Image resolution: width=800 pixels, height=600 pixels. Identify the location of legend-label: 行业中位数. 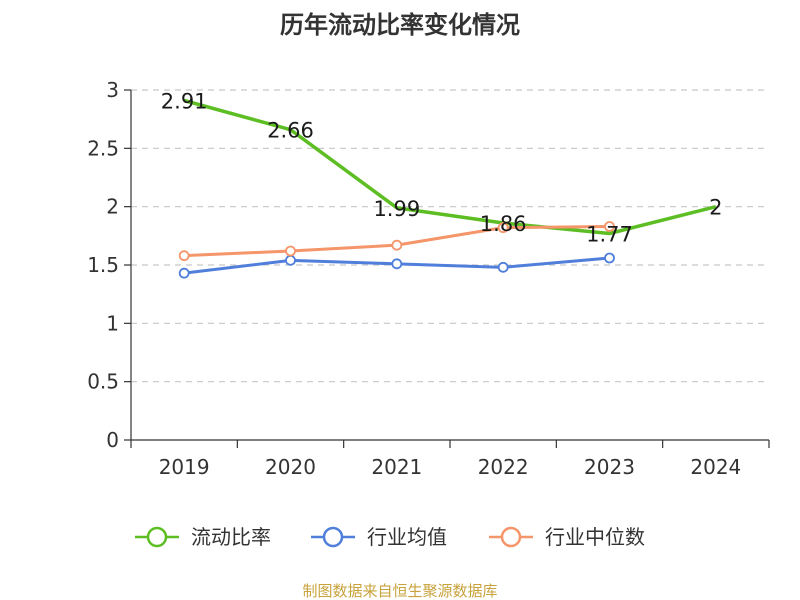
(595, 537).